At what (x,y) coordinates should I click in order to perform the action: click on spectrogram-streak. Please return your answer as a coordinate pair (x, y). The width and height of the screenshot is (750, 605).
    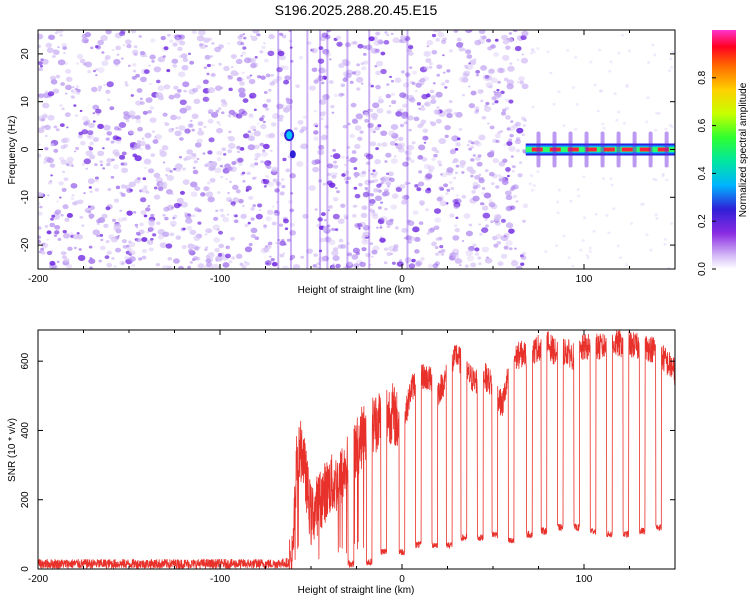
    Looking at the image, I should click on (290, 149).